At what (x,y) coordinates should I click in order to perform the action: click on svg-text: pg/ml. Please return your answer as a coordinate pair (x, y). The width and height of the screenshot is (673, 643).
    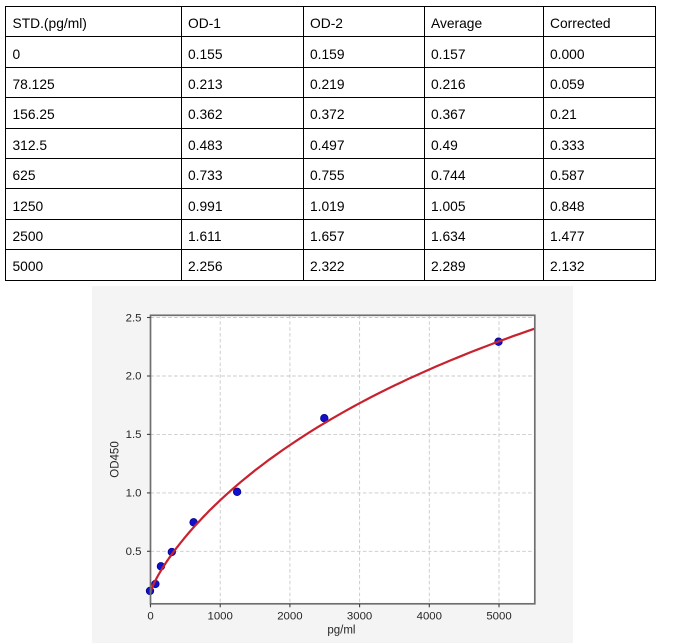
    Looking at the image, I should click on (342, 630).